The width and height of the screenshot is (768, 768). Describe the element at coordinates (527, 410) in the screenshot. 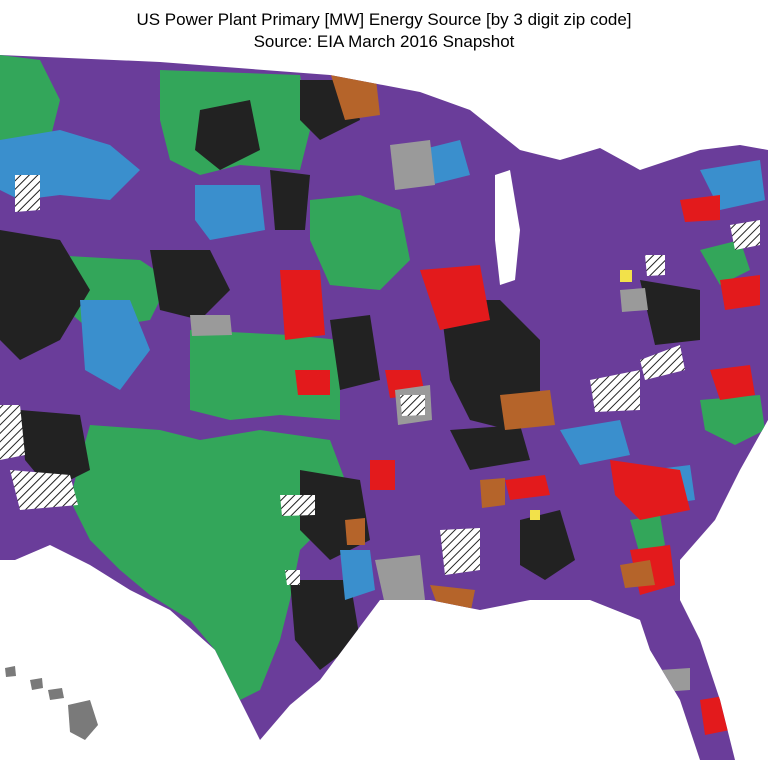

I see `region-oil-kentucky` at that location.